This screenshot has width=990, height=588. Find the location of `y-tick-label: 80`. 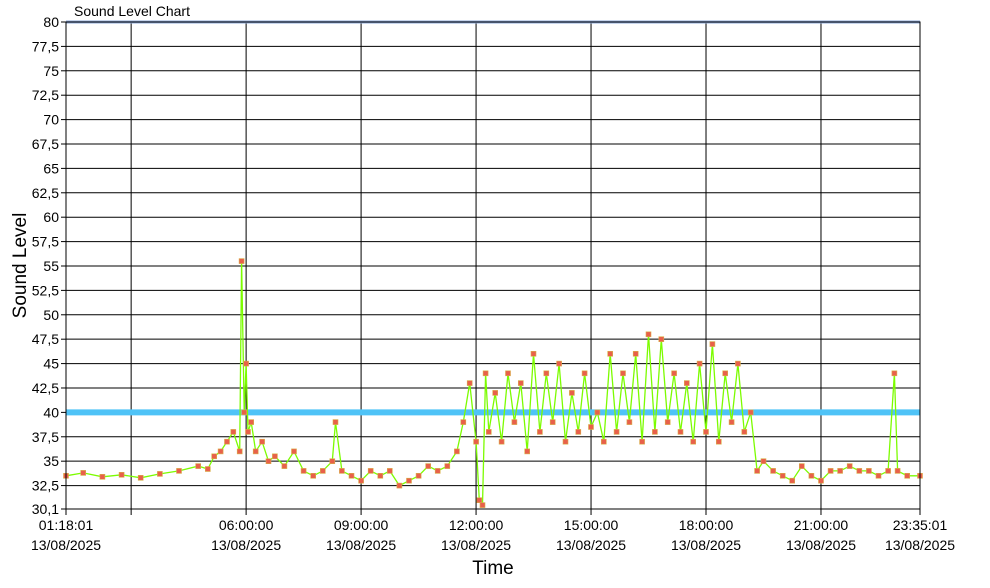

y-tick-label: 80 is located at coordinates (51, 22).